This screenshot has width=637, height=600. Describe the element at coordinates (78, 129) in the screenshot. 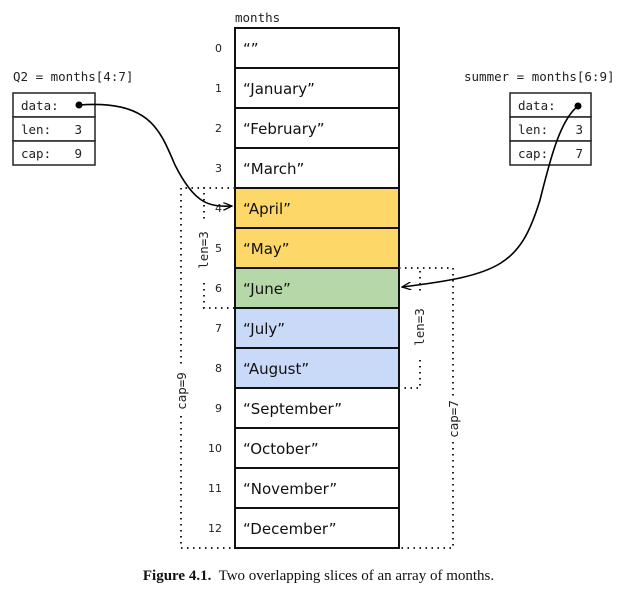

I see `q2-len-value: 3` at that location.